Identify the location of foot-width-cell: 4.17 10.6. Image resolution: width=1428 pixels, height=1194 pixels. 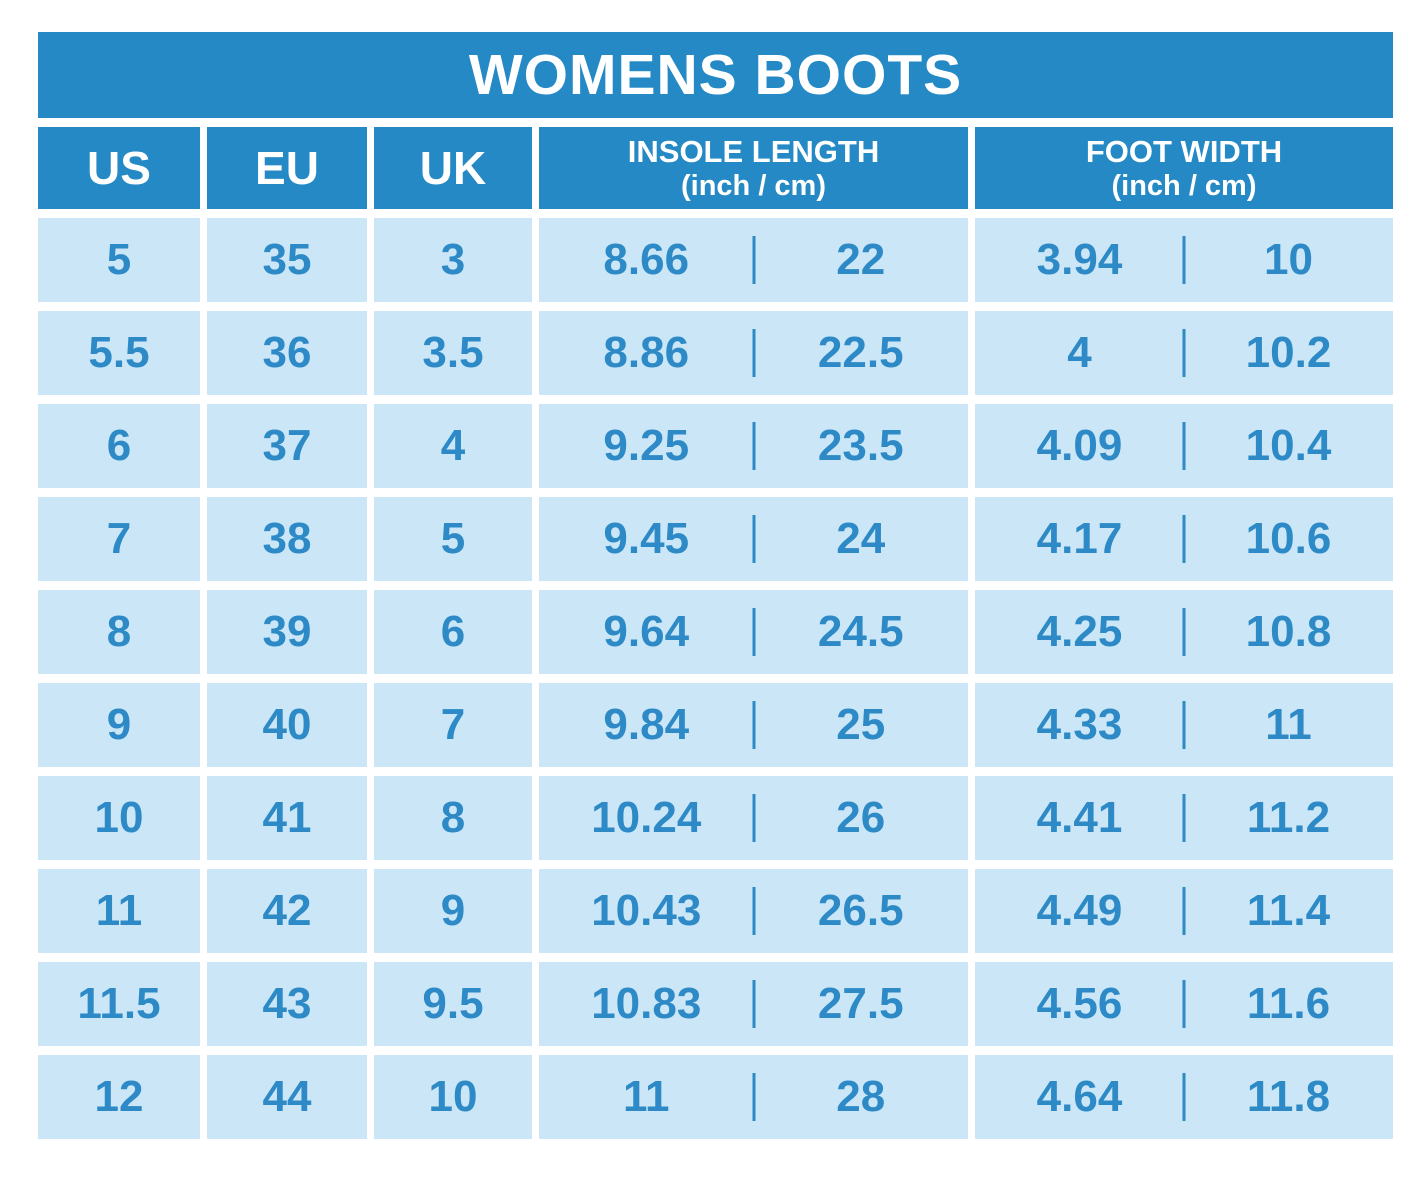
(1184, 539).